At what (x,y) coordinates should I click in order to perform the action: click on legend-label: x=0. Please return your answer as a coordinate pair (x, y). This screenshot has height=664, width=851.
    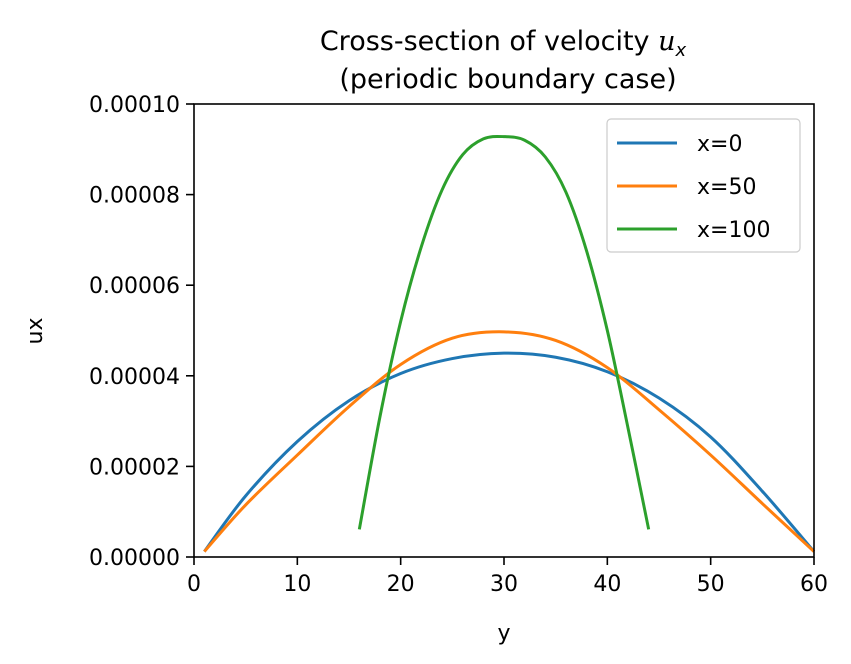
    Looking at the image, I should click on (719, 144).